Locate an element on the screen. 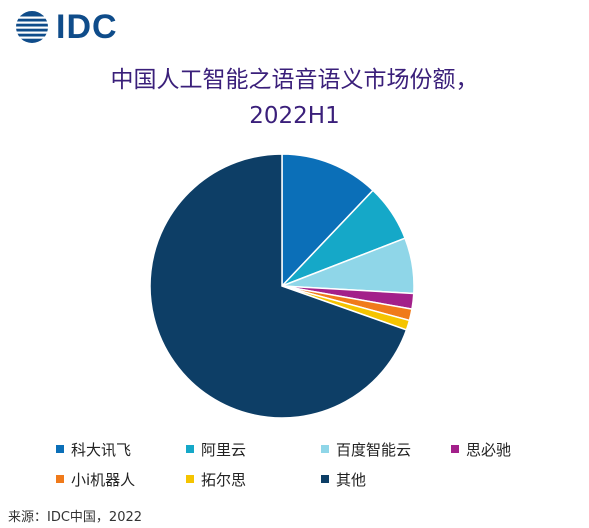 Image resolution: width=589 pixels, height=528 pixels. legend-label: 思必驰 is located at coordinates (489, 449).